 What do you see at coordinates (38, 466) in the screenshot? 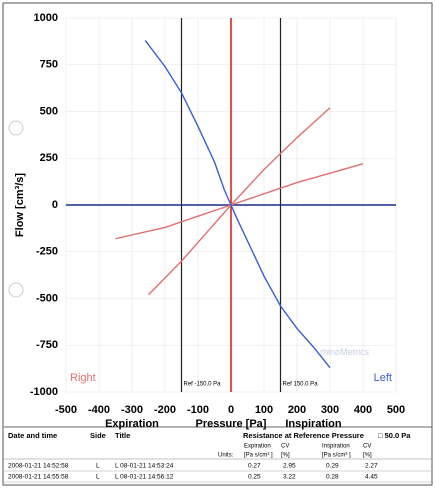
I see `table-cell: 2008-01-21 14:52:58` at bounding box center [38, 466].